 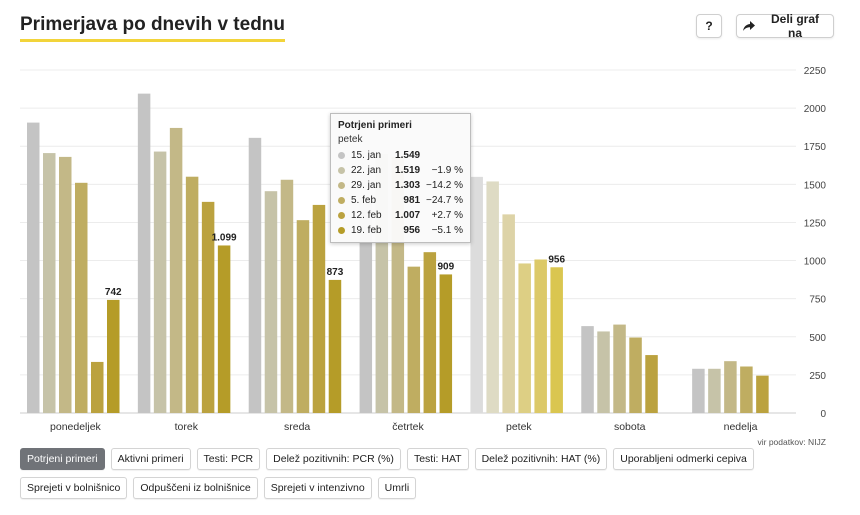 What do you see at coordinates (150, 459) in the screenshot?
I see `metric-tab: Aktivni primeri` at bounding box center [150, 459].